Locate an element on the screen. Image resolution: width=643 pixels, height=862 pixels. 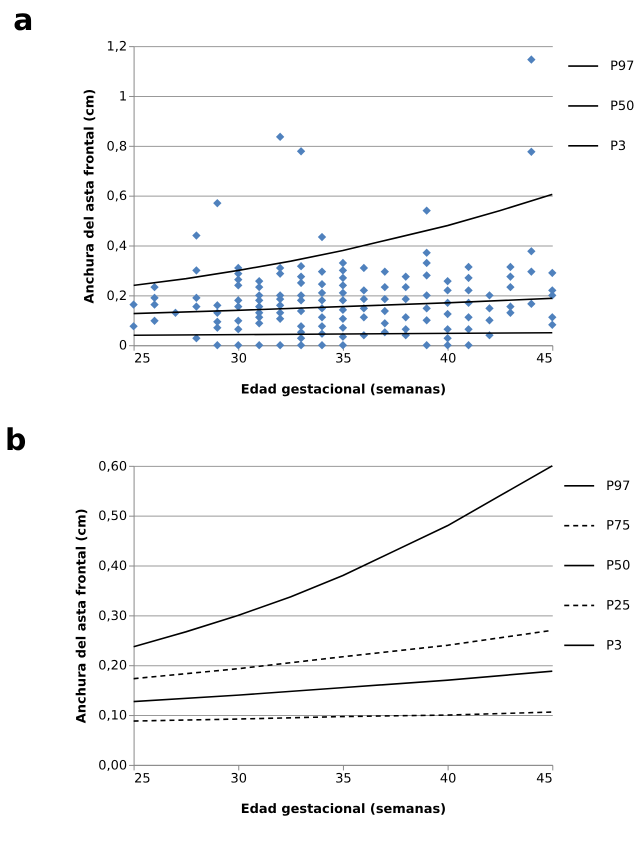
chart-title: a is located at coordinates (23, 20).